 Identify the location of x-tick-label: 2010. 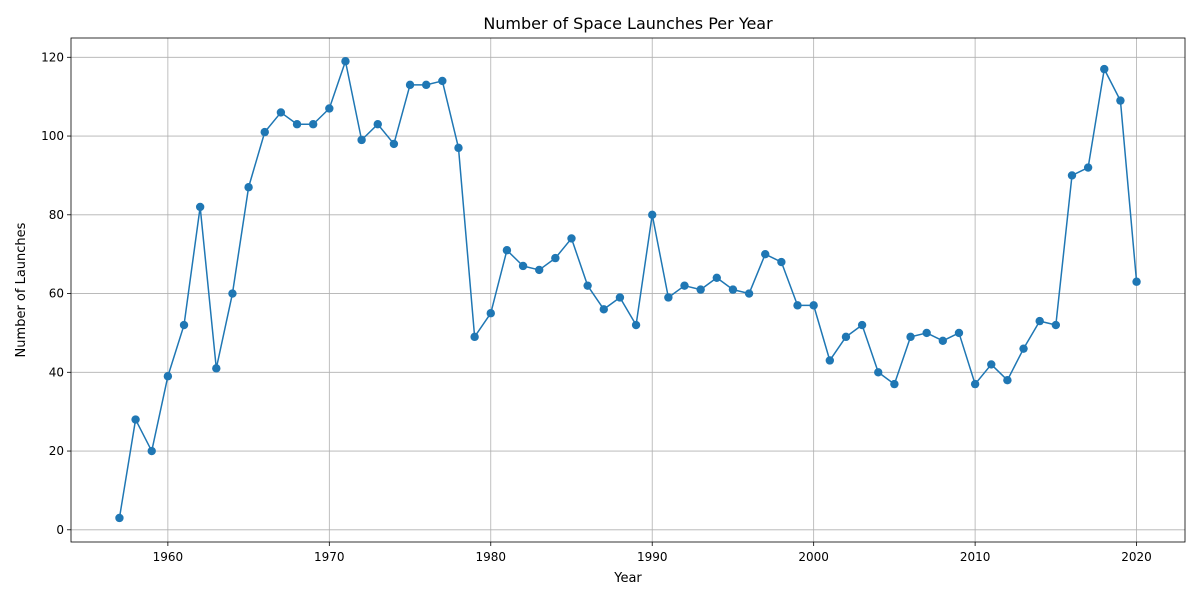
(975, 557).